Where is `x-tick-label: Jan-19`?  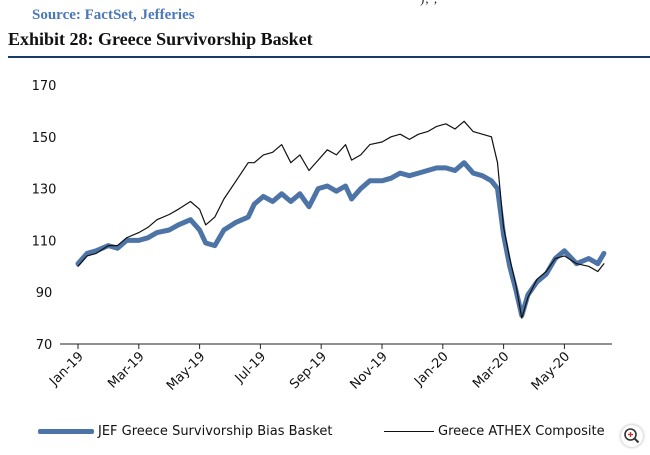
x-tick-label: Jan-19 is located at coordinates (66, 369).